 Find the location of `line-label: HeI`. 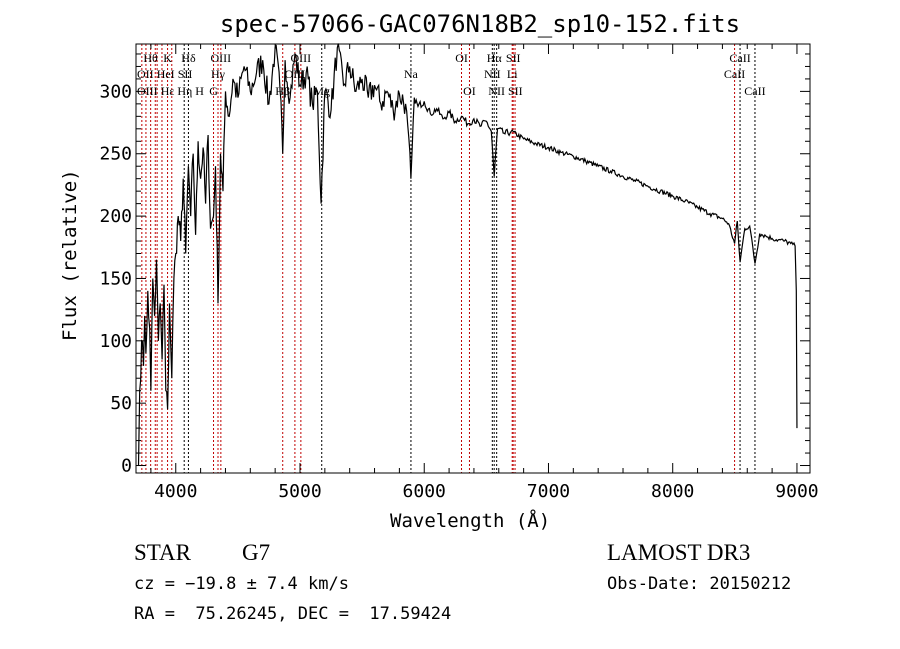

line-label: HeI is located at coordinates (166, 74).